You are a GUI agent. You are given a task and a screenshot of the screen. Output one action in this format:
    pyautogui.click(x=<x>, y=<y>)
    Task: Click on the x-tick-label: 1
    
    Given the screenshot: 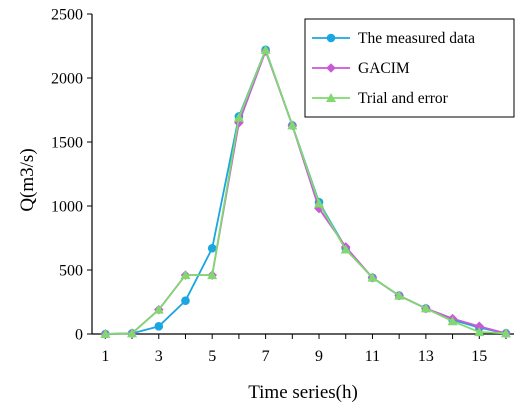 What is the action you would take?
    pyautogui.click(x=105, y=356)
    